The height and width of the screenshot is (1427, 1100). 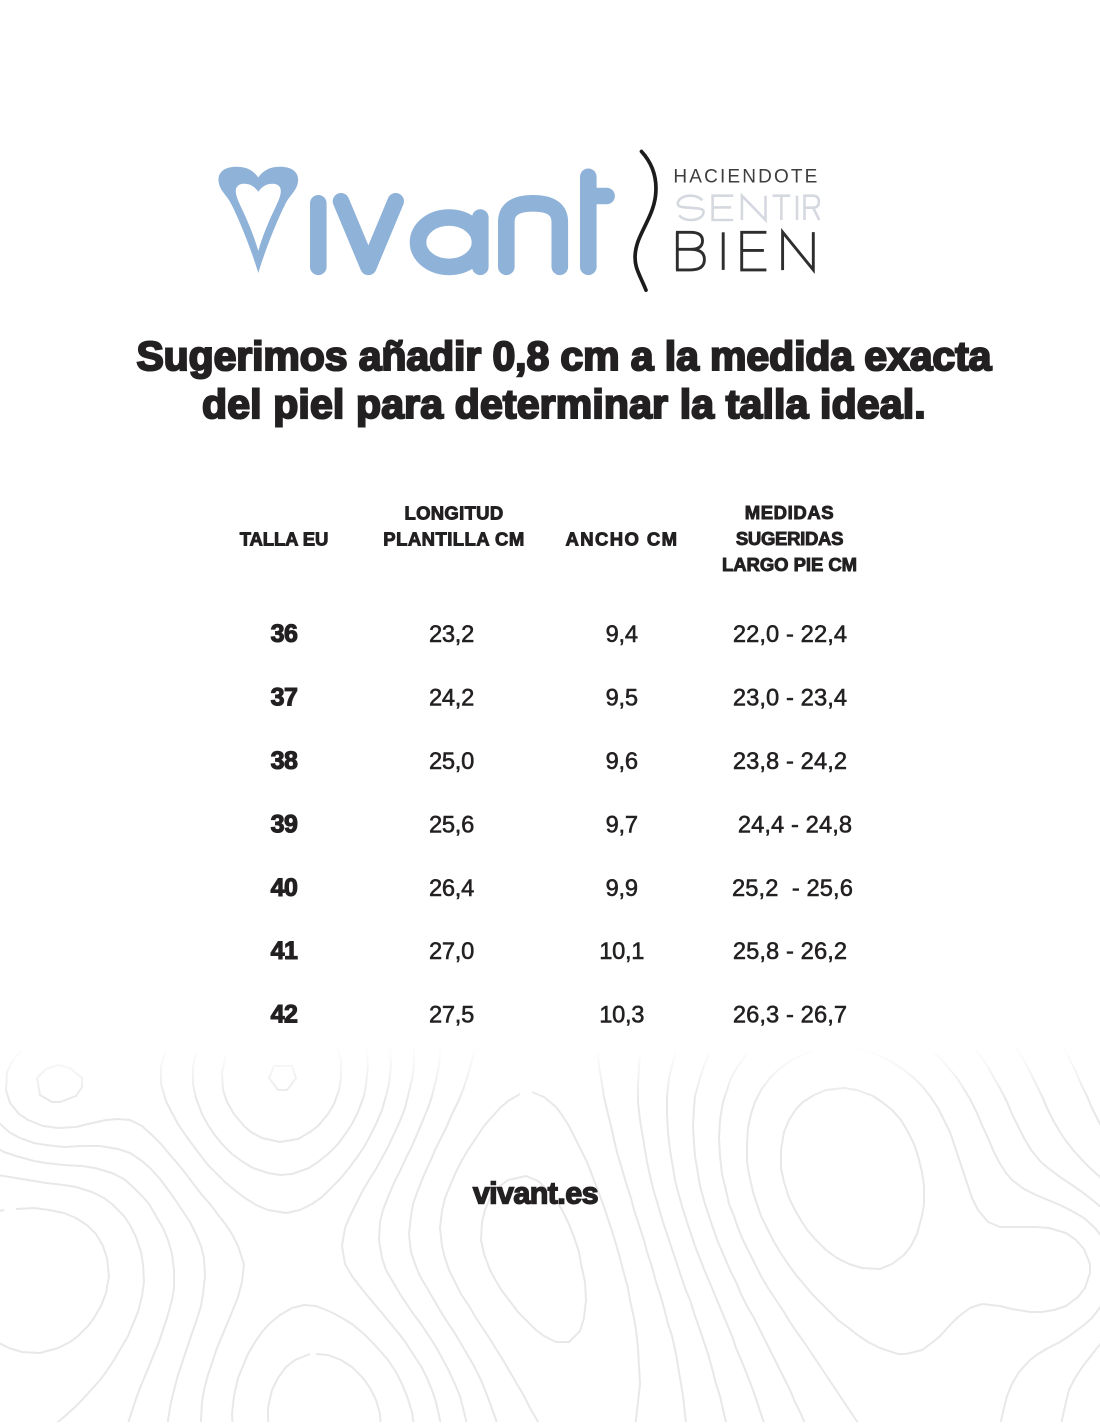 I want to click on svg-text: SUGERIDAS, so click(x=789, y=538).